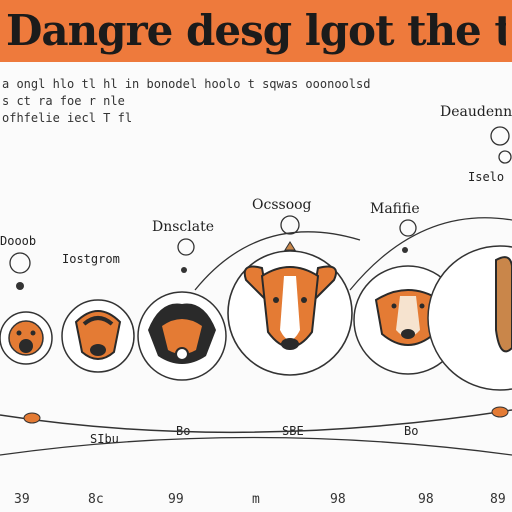 This screenshot has width=512, height=512. Describe the element at coordinates (411, 431) in the screenshot. I see `bottom-label: Bo` at that location.